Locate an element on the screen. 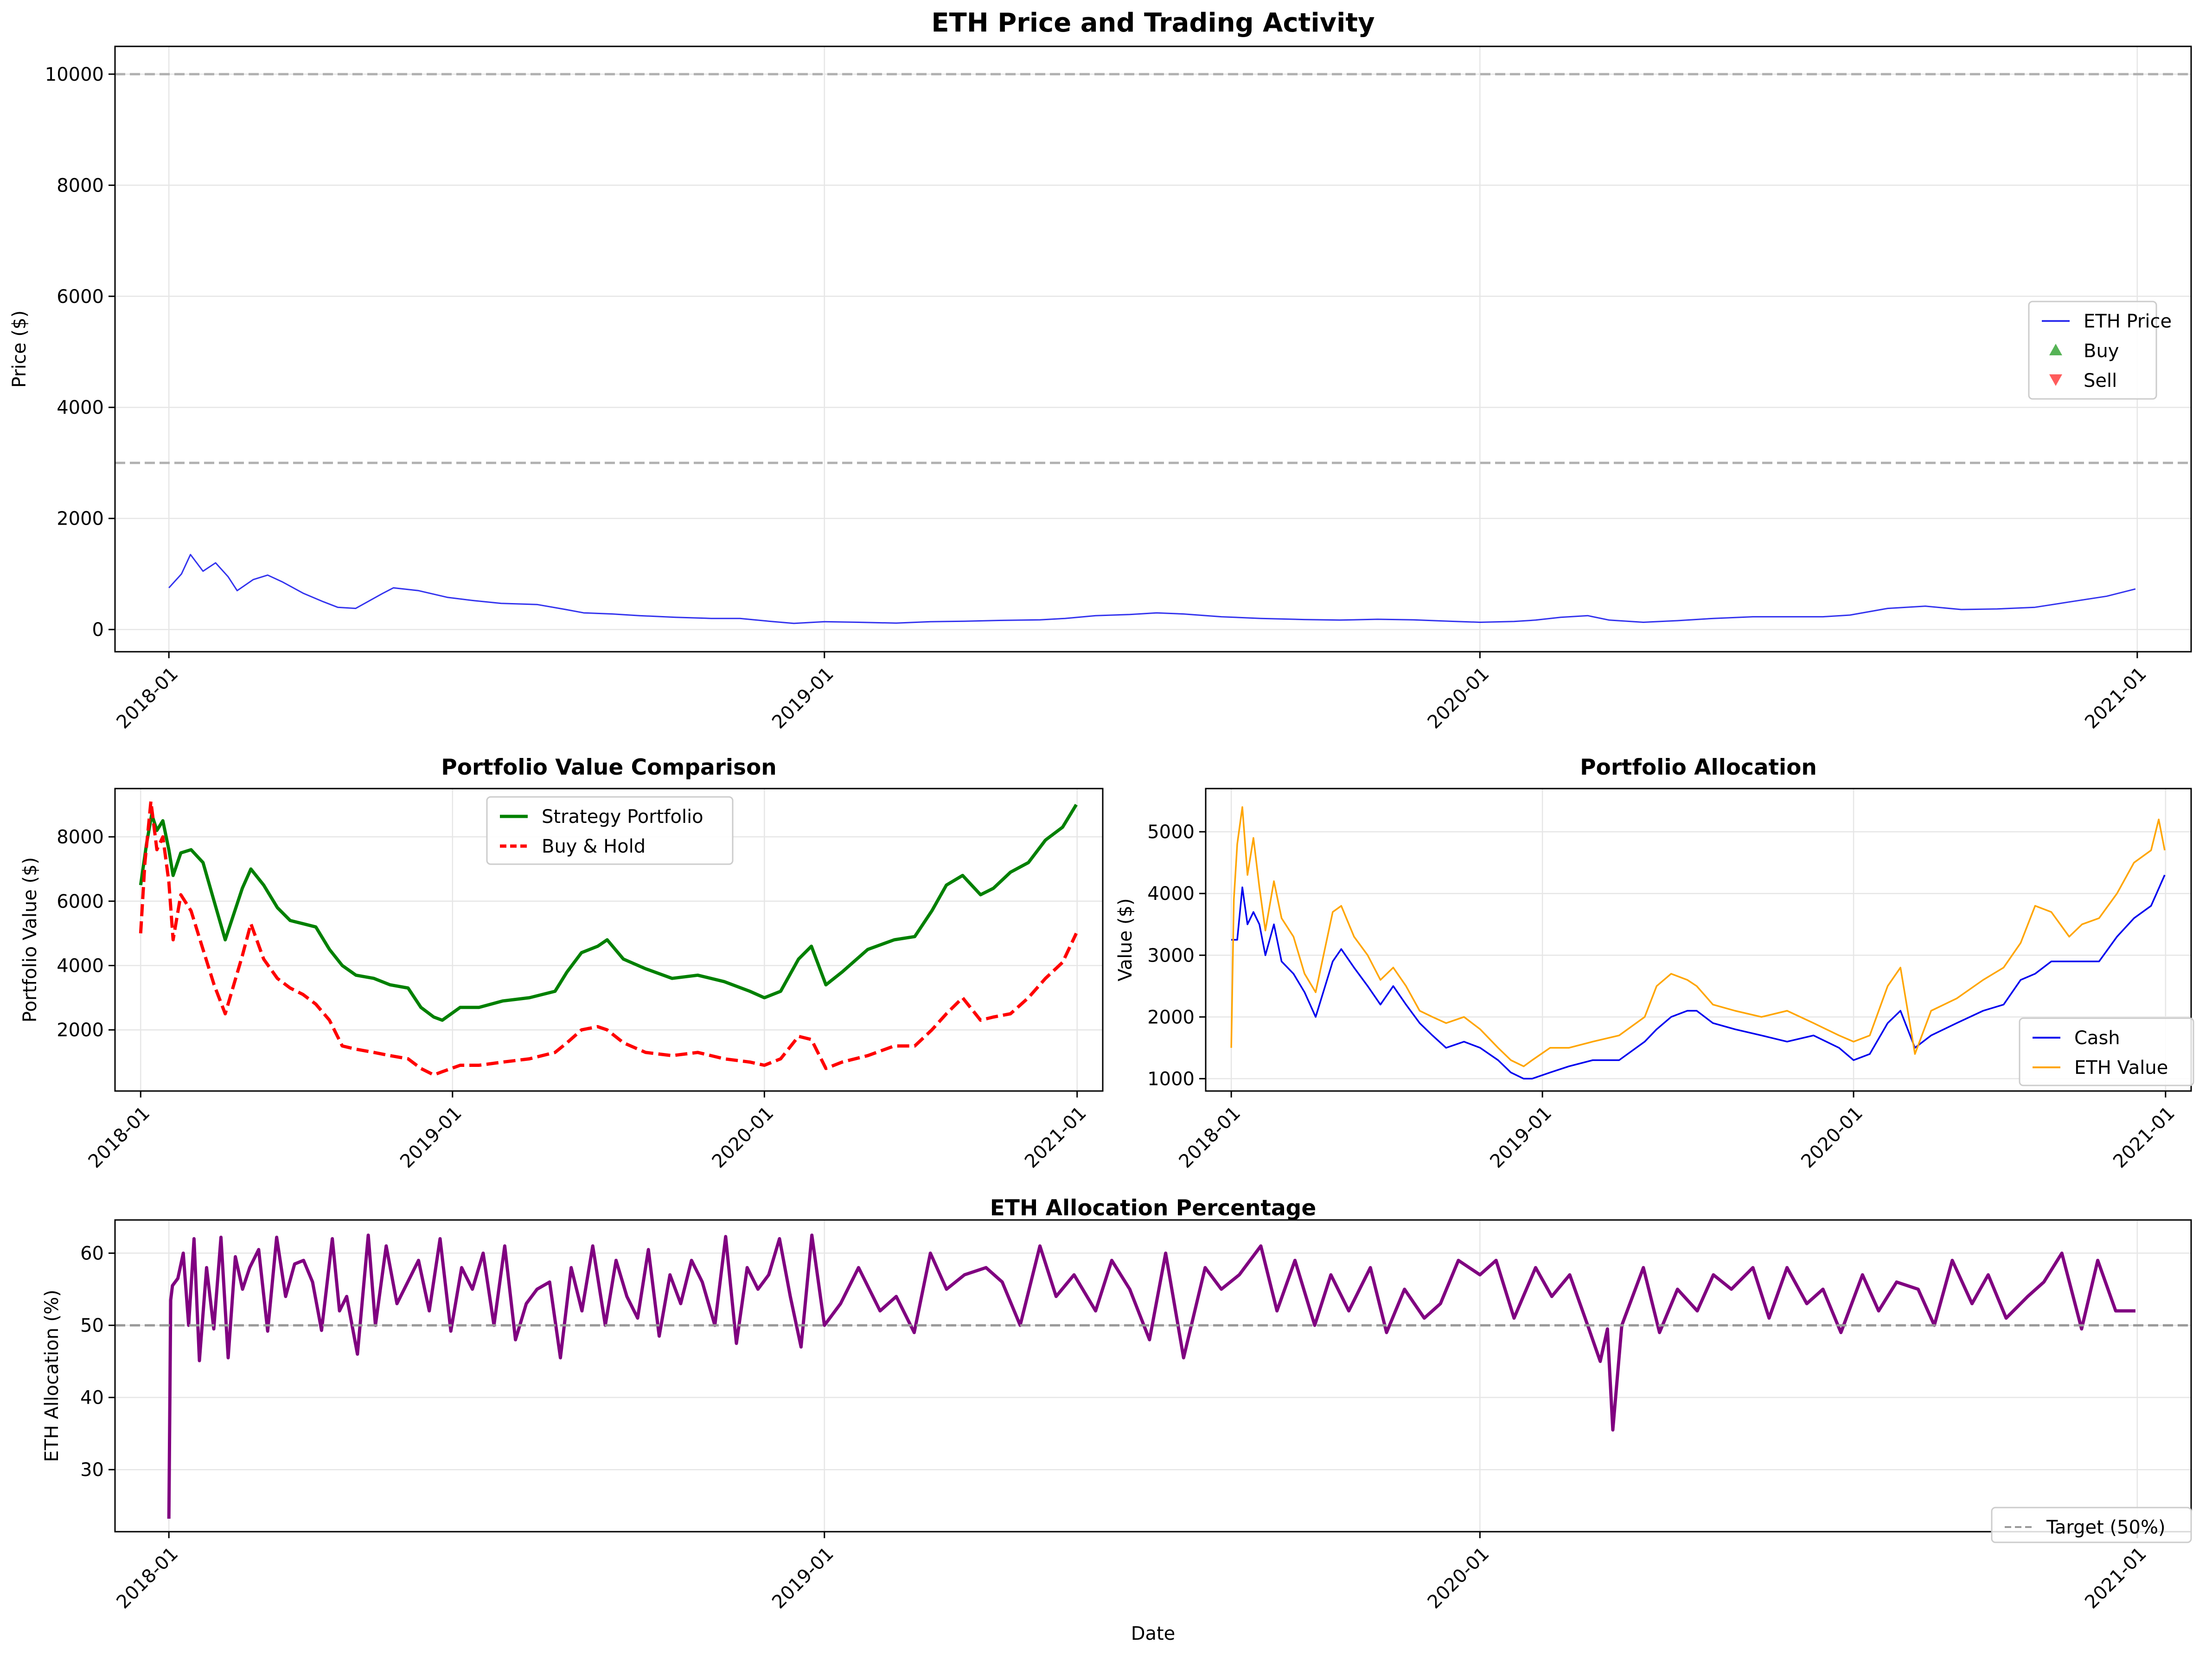 The height and width of the screenshot is (1656, 2212). x-axis-label: Date is located at coordinates (1153, 1634).